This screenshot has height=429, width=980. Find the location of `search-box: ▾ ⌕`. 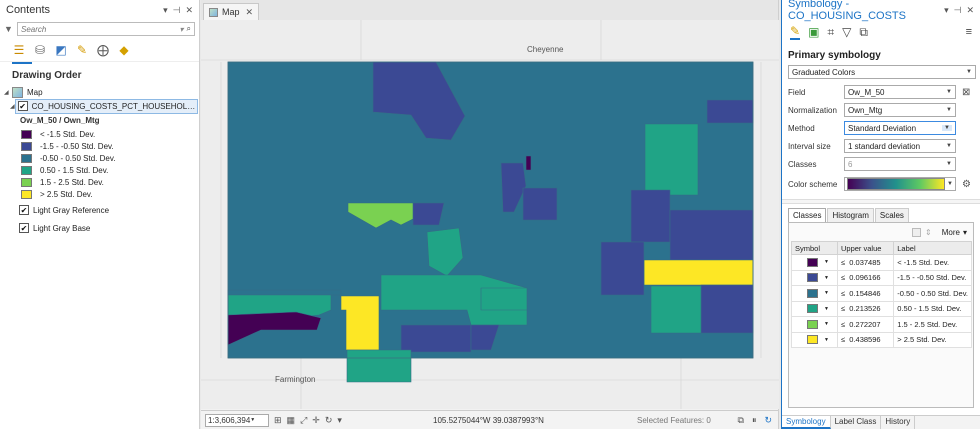

search-box: ▾ ⌕ is located at coordinates (106, 29).